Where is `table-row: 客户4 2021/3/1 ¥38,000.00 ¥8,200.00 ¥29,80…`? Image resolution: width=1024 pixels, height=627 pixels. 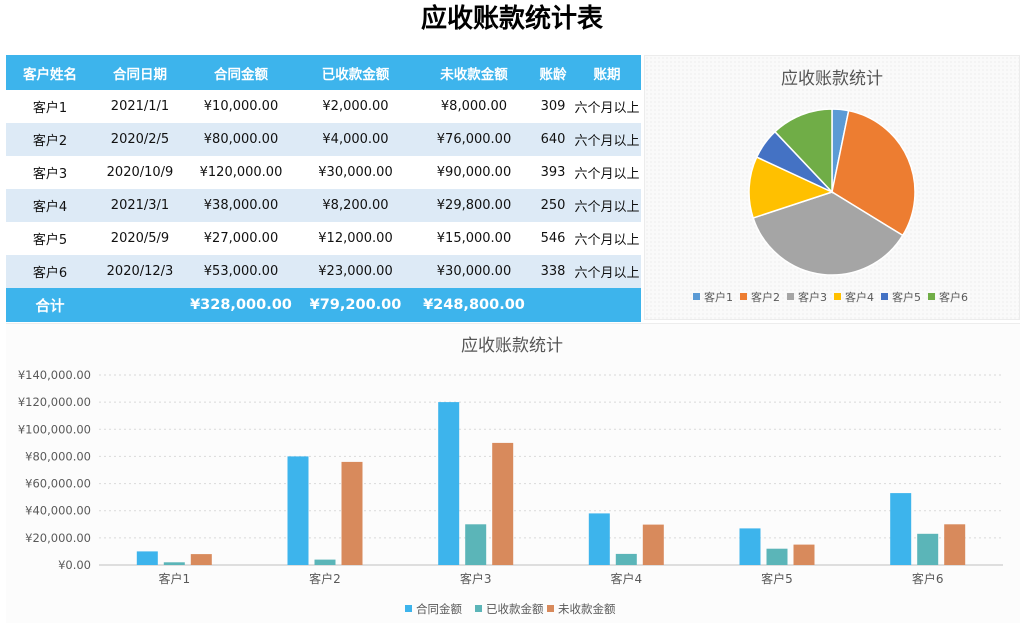 table-row: 客户4 2021/3/1 ¥38,000.00 ¥8,200.00 ¥29,80… is located at coordinates (323, 205).